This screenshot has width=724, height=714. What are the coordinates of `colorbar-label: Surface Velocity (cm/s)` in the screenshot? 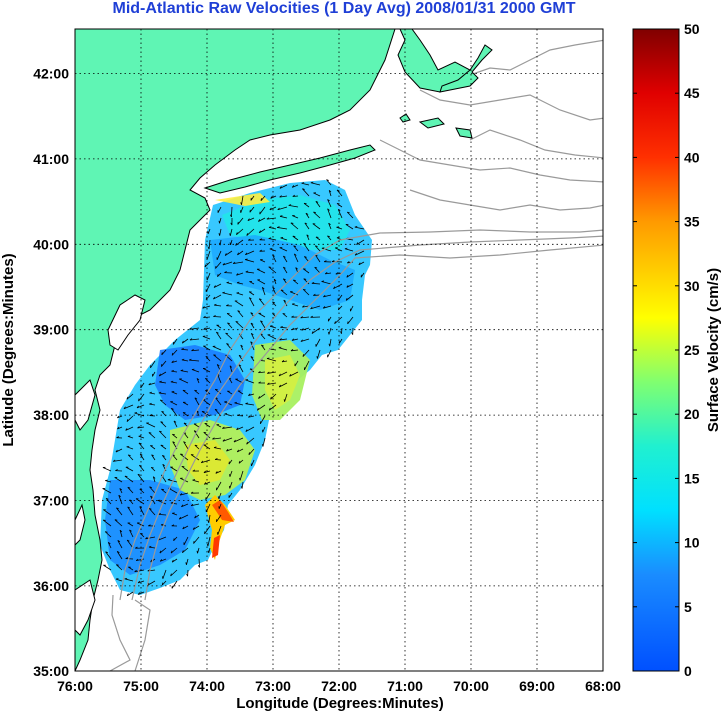 It's located at (713, 350).